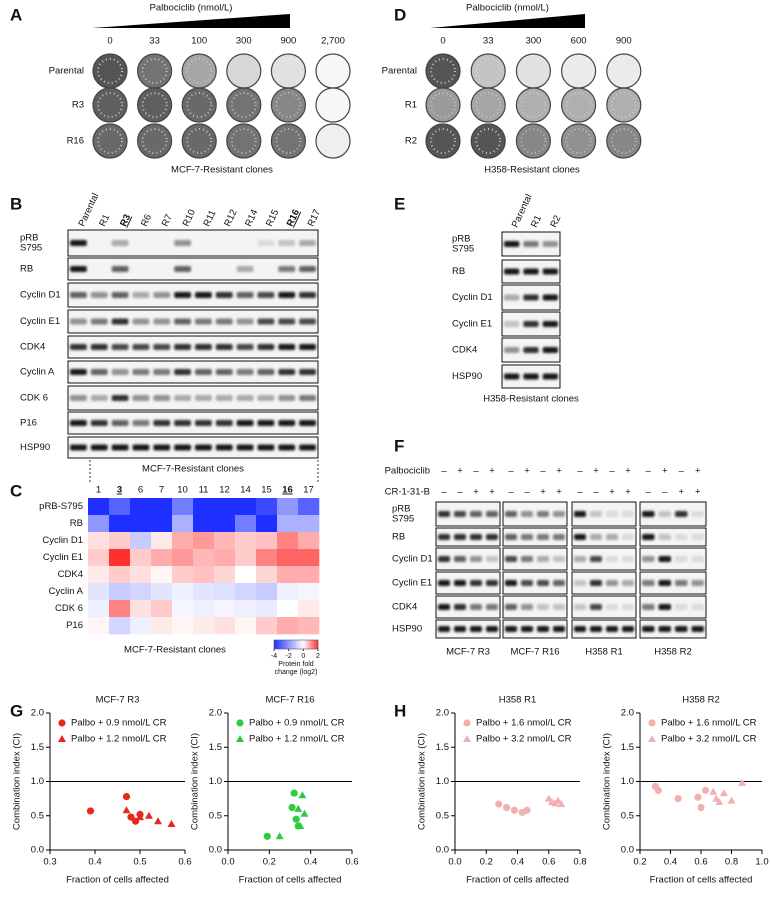 Image resolution: width=771 pixels, height=900 pixels. What do you see at coordinates (28, 423) in the screenshot?
I see `protein-label: P16` at bounding box center [28, 423].